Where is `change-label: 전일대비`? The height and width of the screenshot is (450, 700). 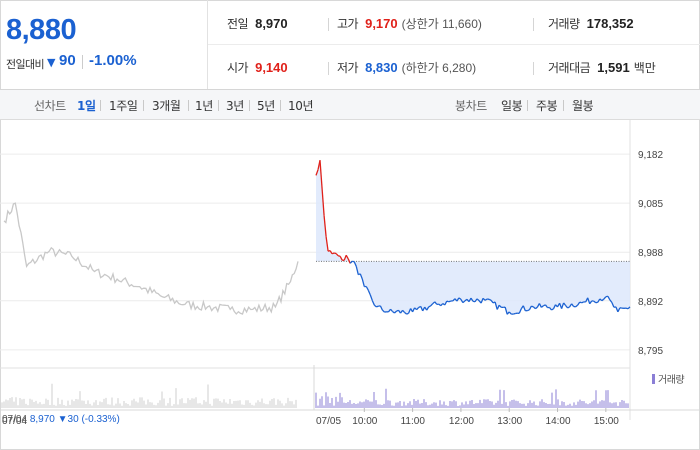
change-label: 전일대비 is located at coordinates (25, 64).